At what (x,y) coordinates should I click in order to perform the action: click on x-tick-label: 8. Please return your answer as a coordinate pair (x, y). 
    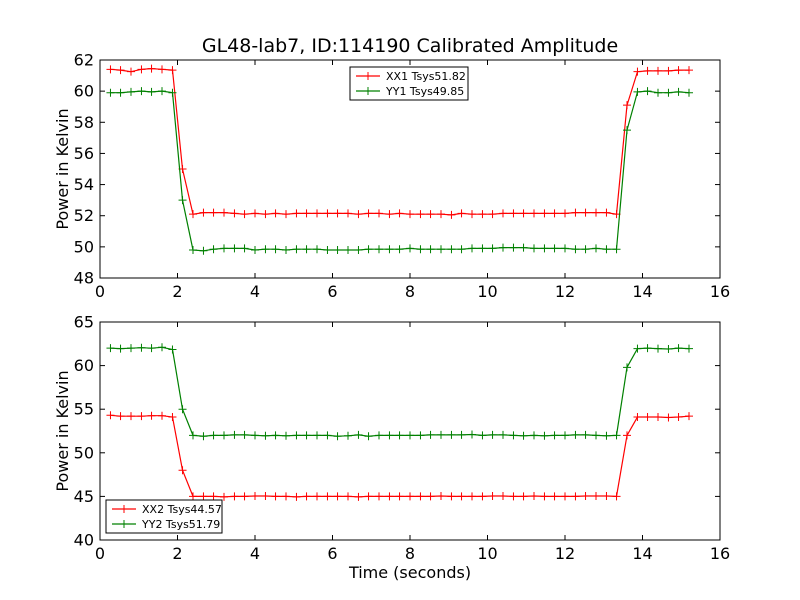
    Looking at the image, I should click on (410, 553).